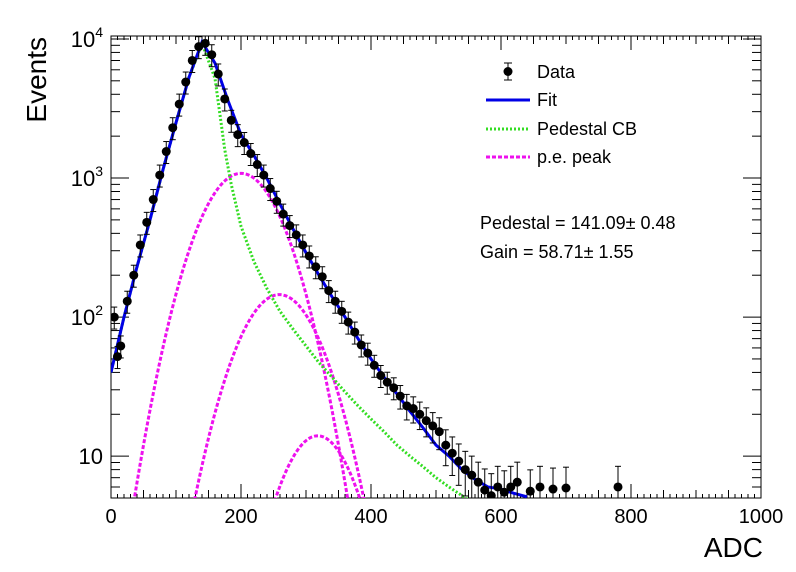  What do you see at coordinates (556, 72) in the screenshot?
I see `legend-label-data: Data` at bounding box center [556, 72].